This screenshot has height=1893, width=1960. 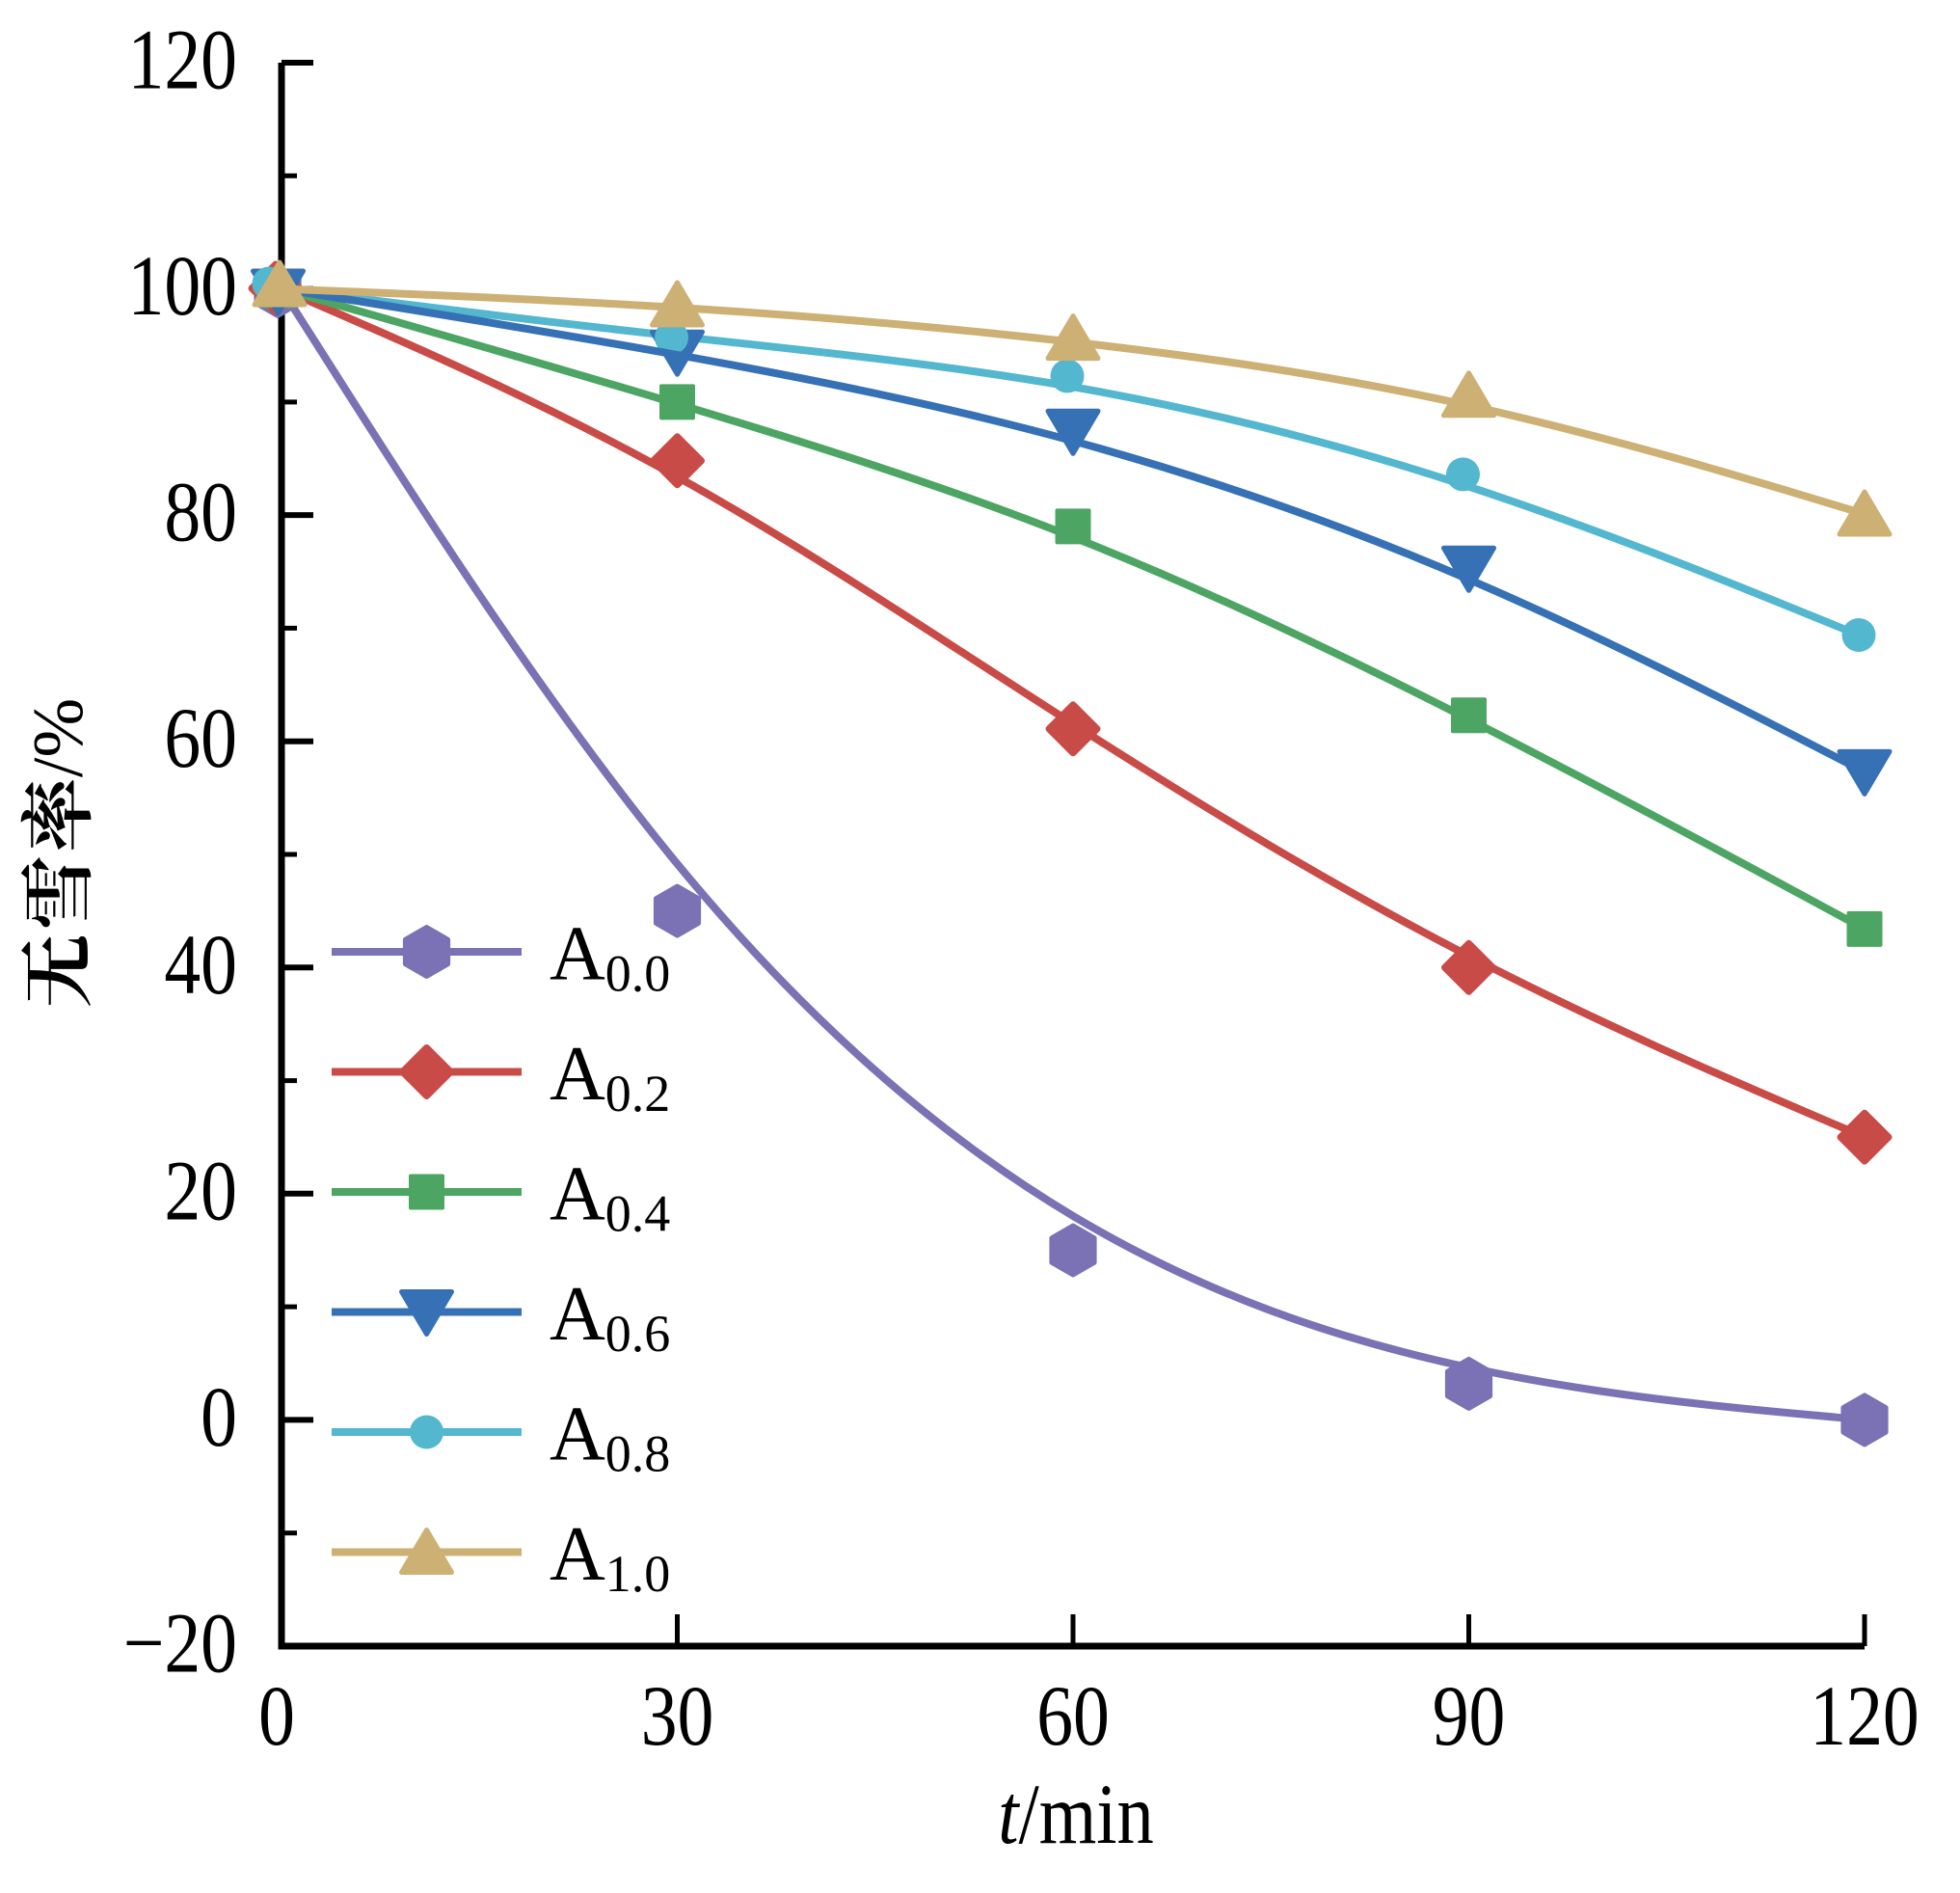 I want to click on svg-text: 80, so click(x=200, y=511).